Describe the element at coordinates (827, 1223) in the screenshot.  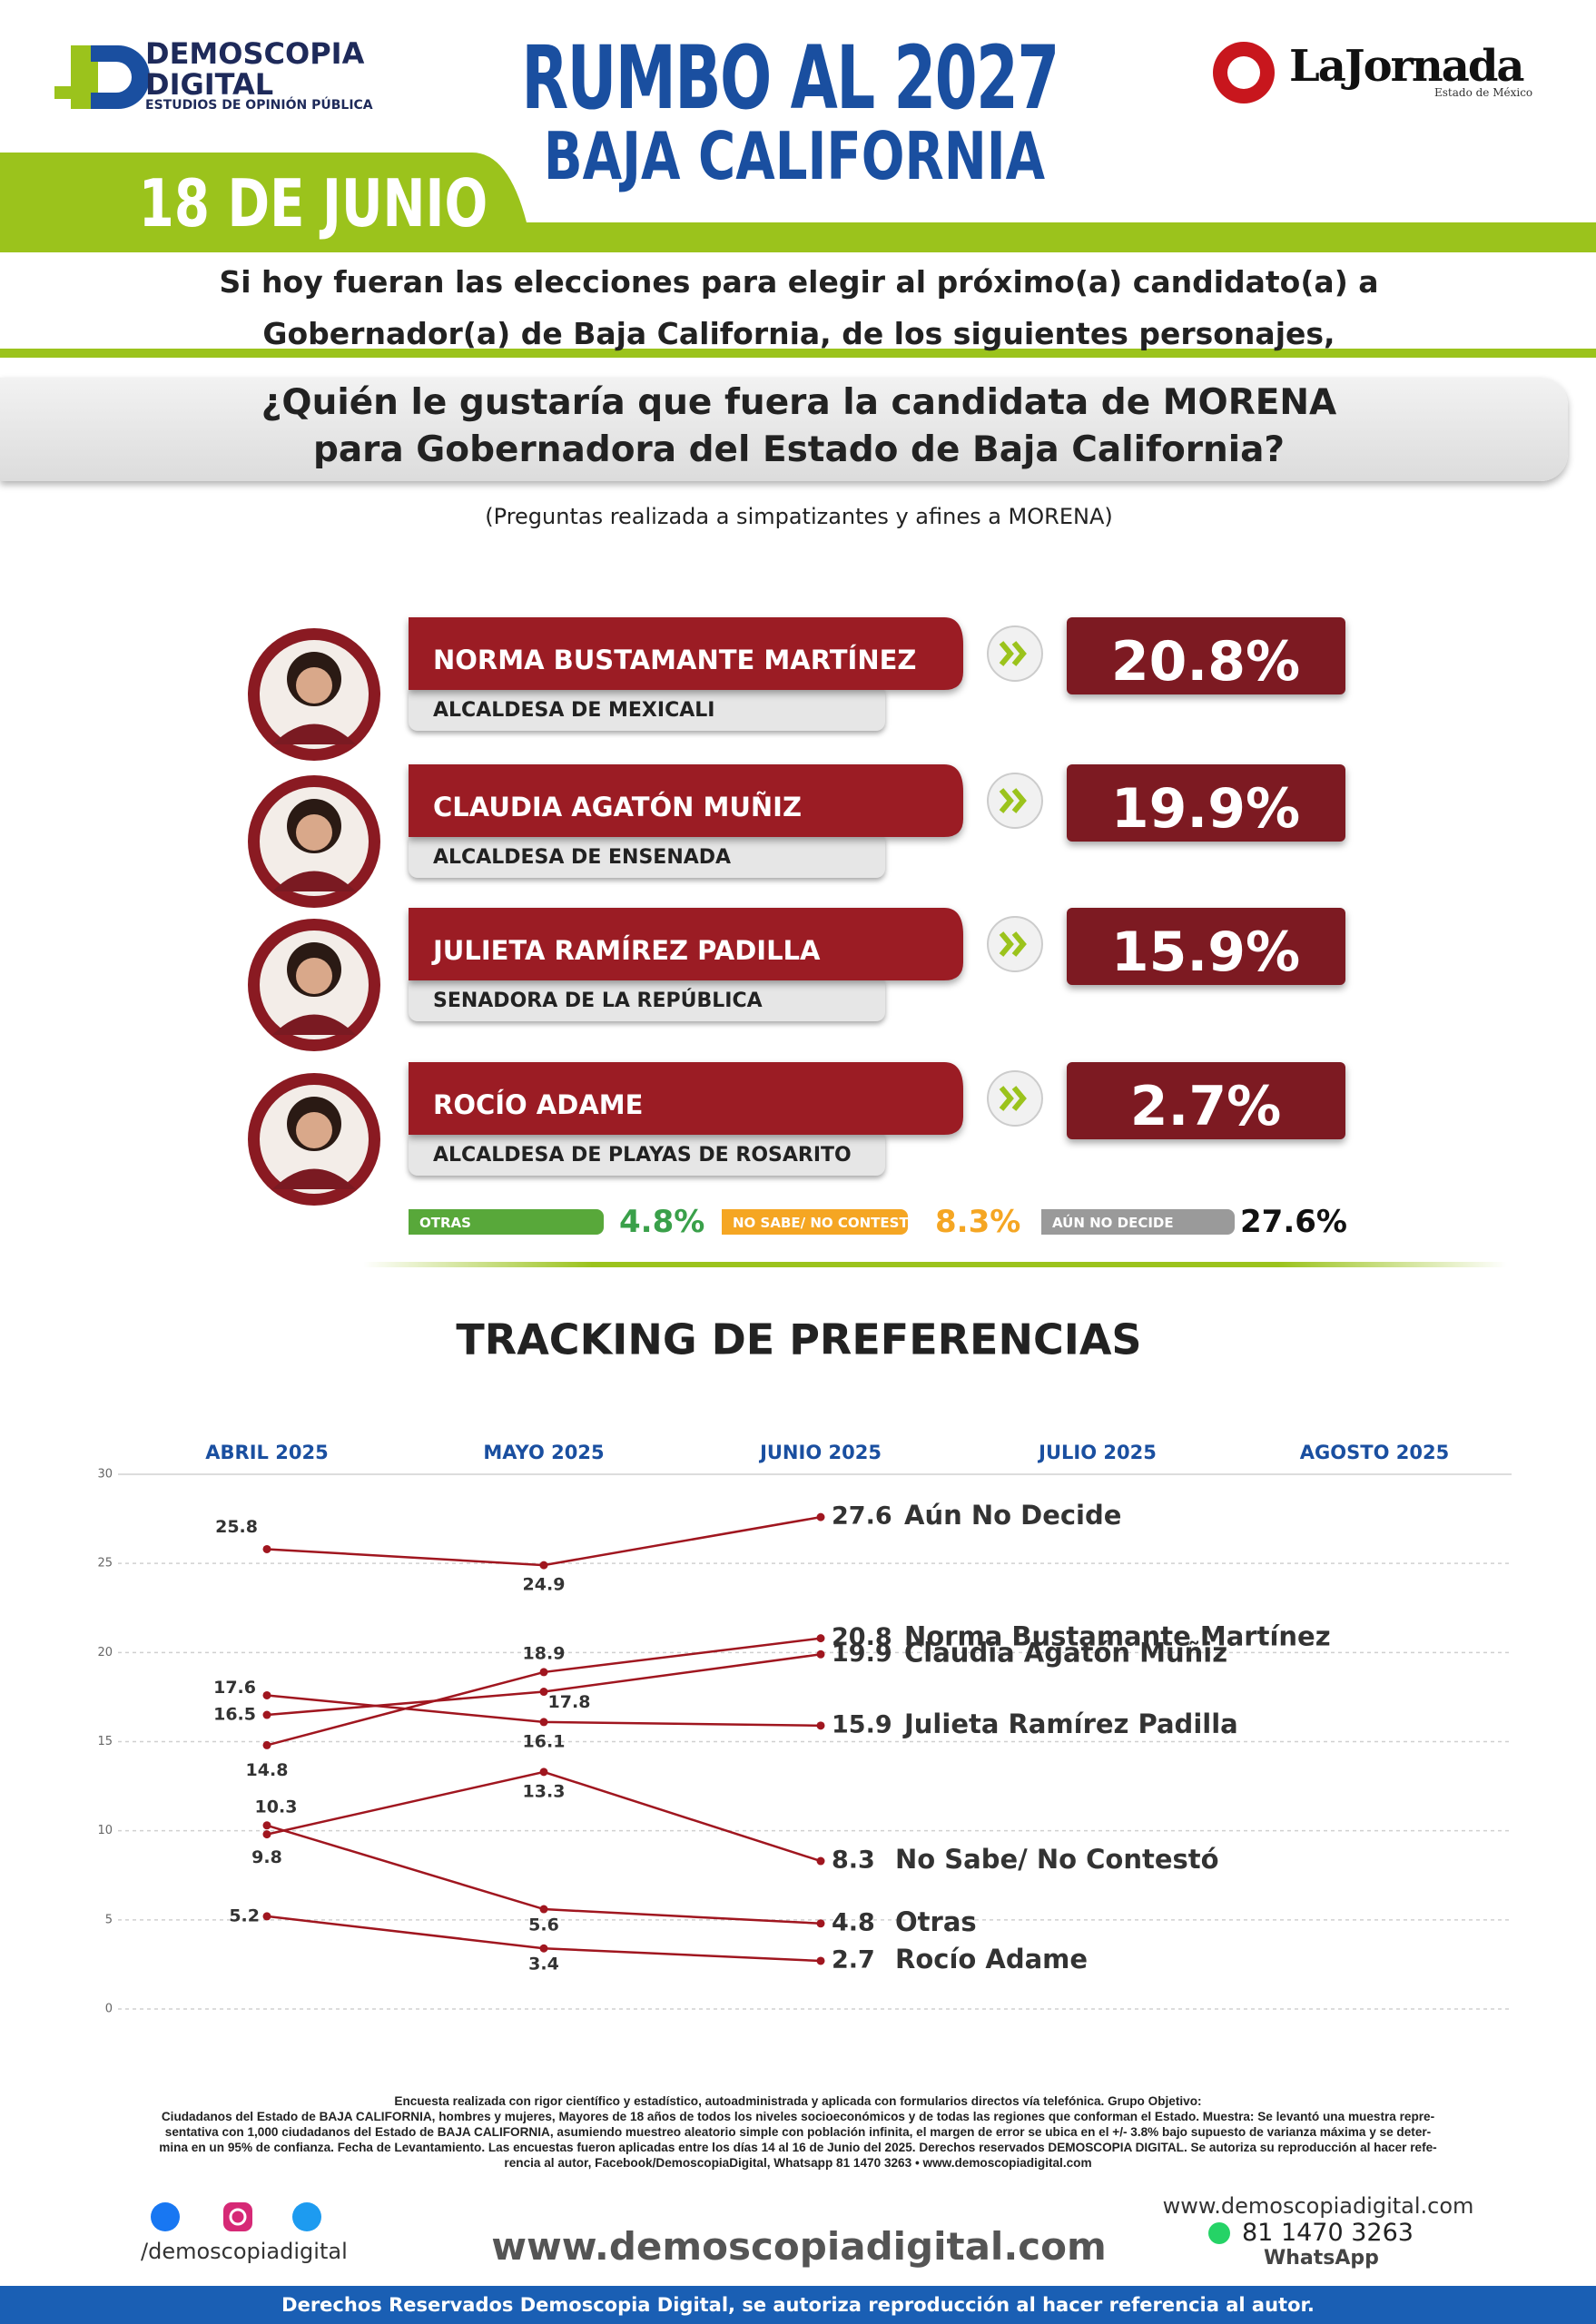
I see `other-name: NO SABE/ NO CONTESTÓ` at that location.